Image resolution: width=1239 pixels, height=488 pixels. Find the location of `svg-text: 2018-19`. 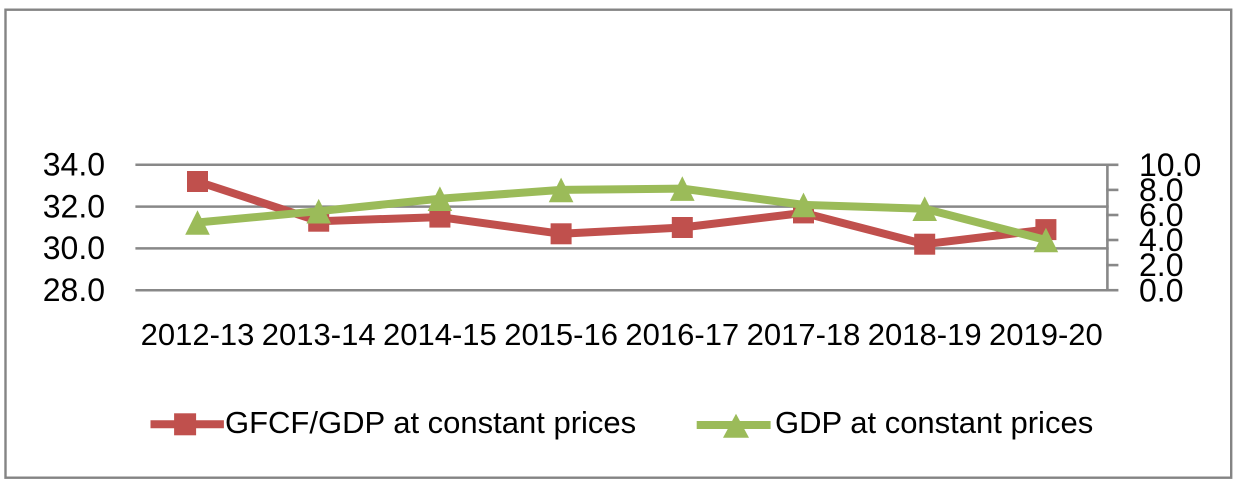

svg-text: 2018-19 is located at coordinates (925, 334).